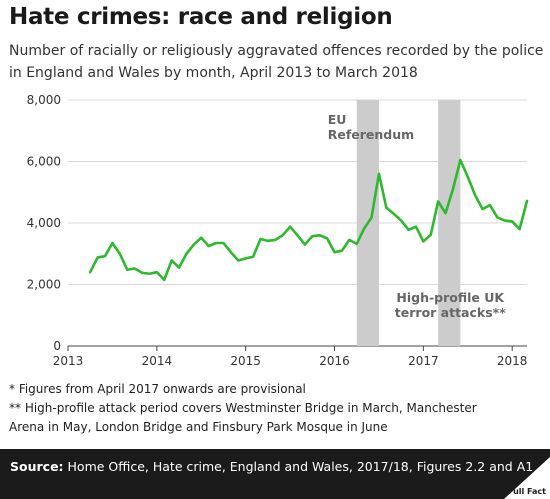  I want to click on y-tick-label: 8,000, so click(44, 100).